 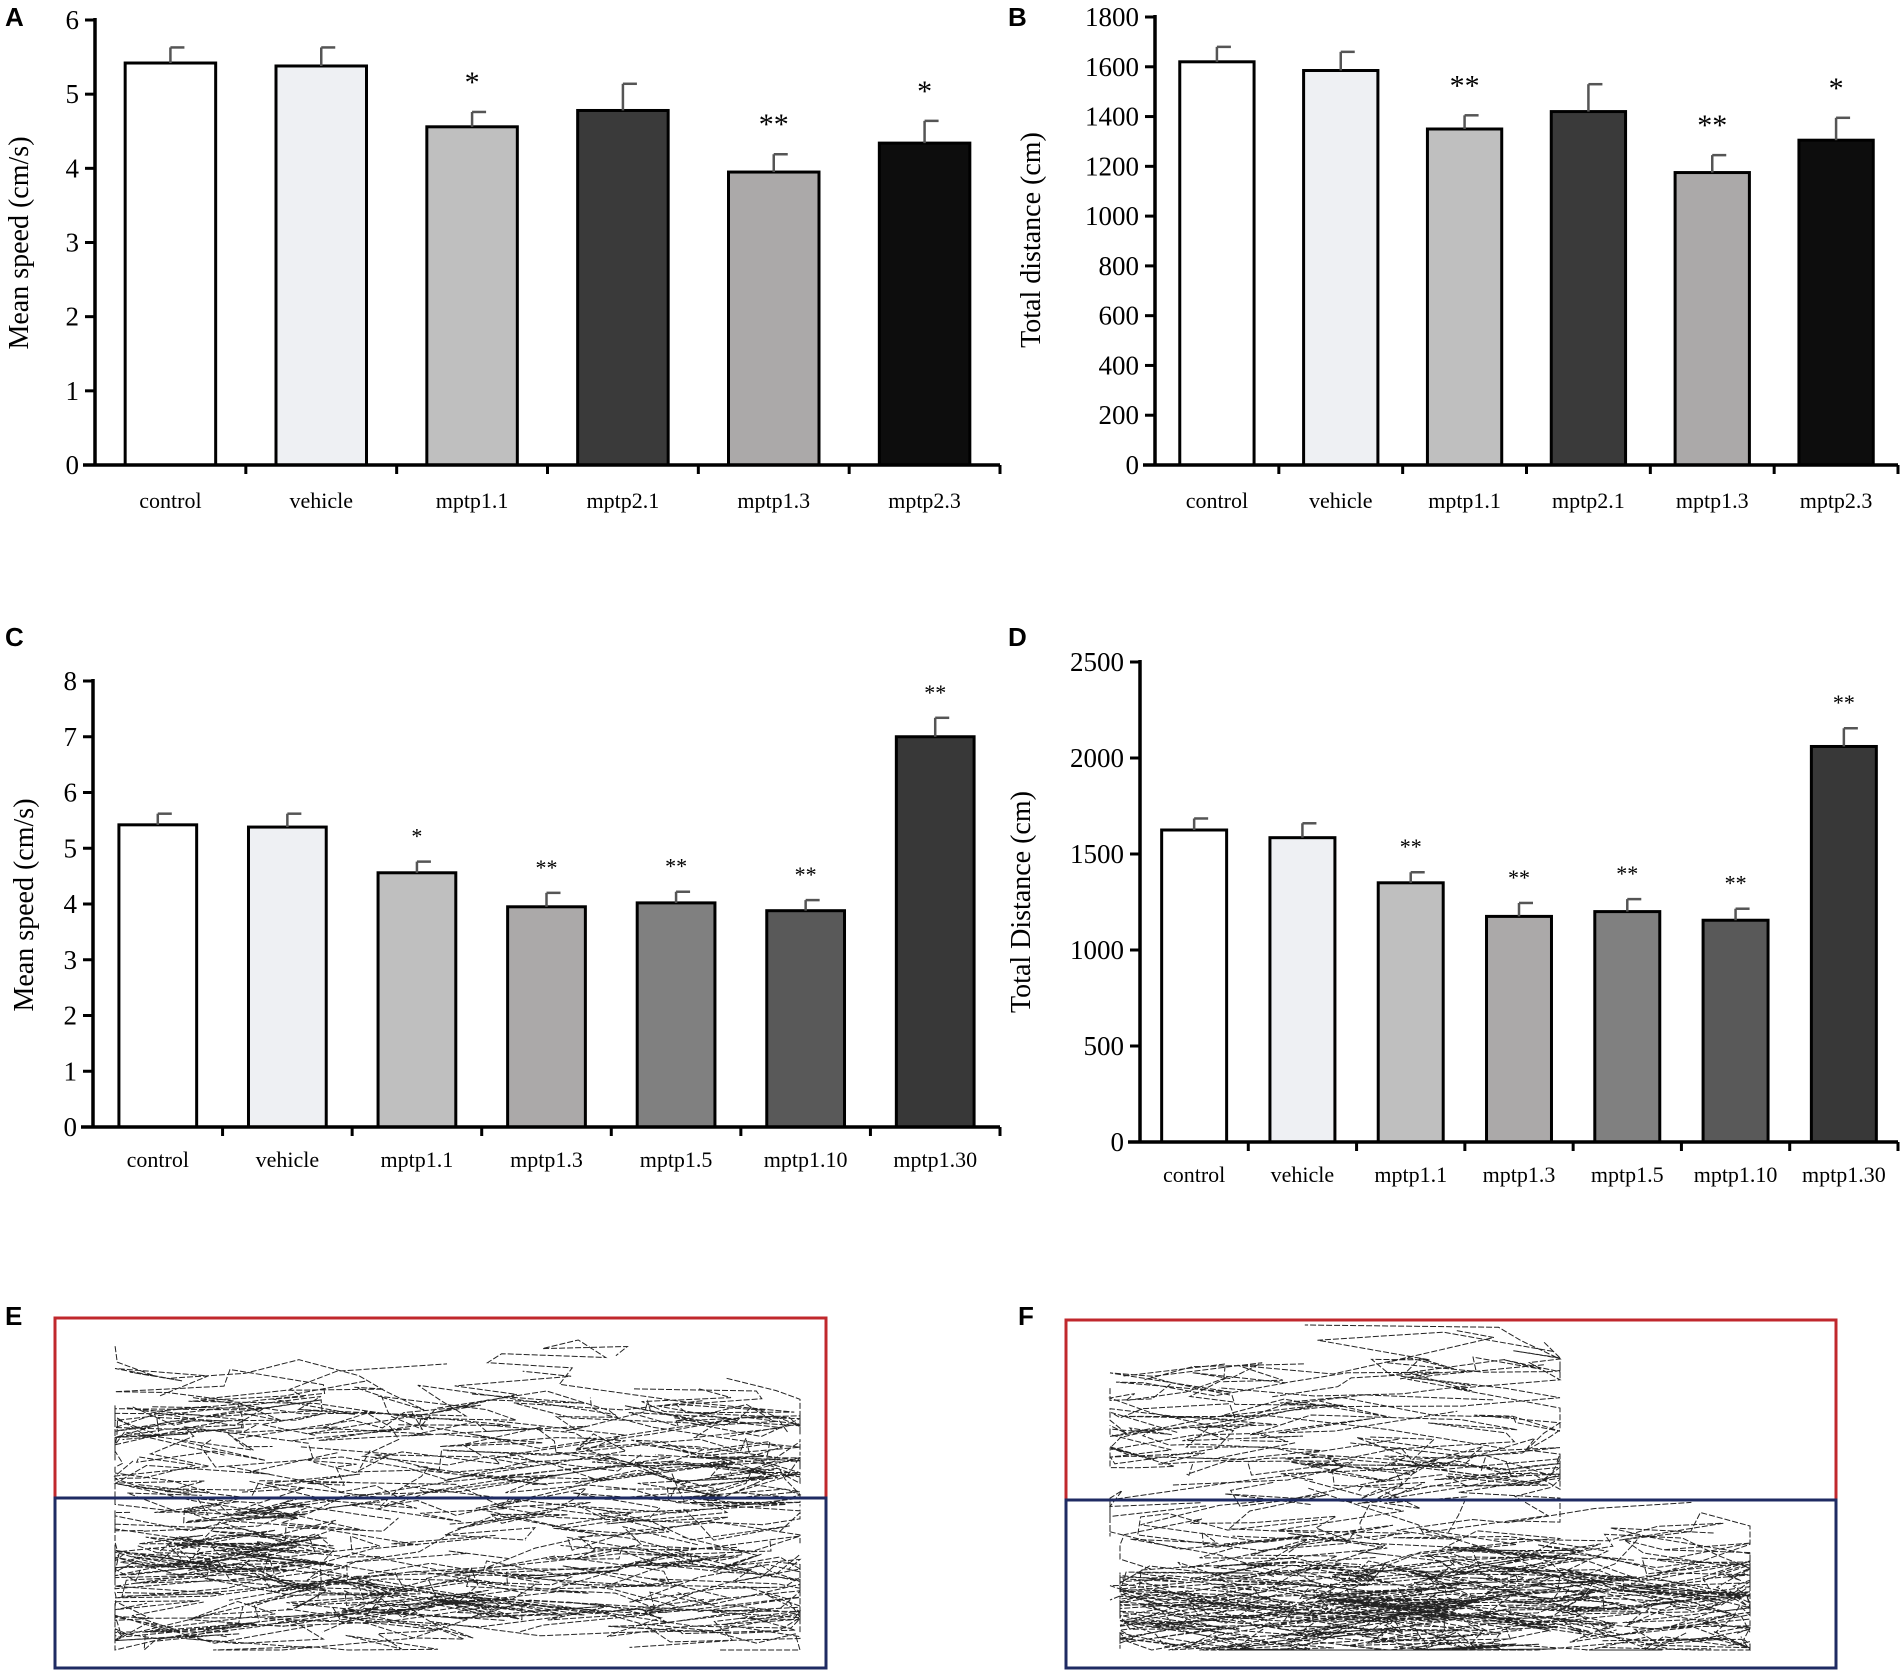 I want to click on chart-a-bar-vehicle, so click(x=321, y=265).